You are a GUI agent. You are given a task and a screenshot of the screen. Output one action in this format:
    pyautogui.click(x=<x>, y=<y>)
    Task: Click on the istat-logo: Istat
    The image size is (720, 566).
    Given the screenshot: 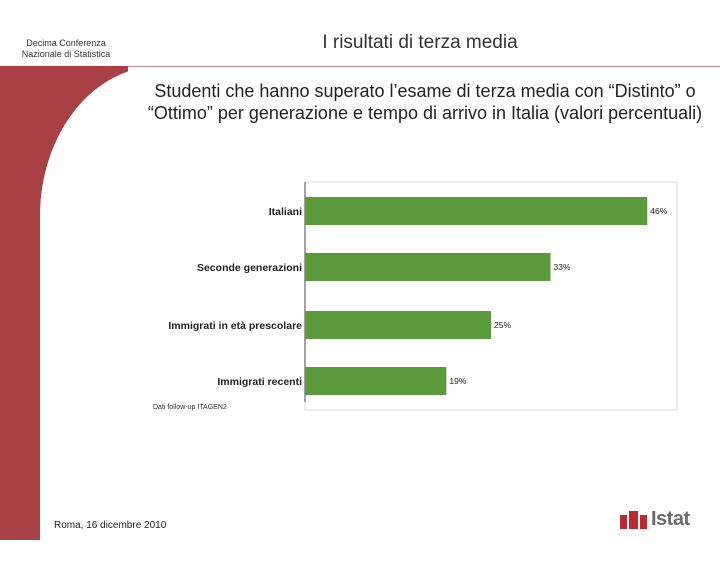 What is the action you would take?
    pyautogui.click(x=656, y=520)
    